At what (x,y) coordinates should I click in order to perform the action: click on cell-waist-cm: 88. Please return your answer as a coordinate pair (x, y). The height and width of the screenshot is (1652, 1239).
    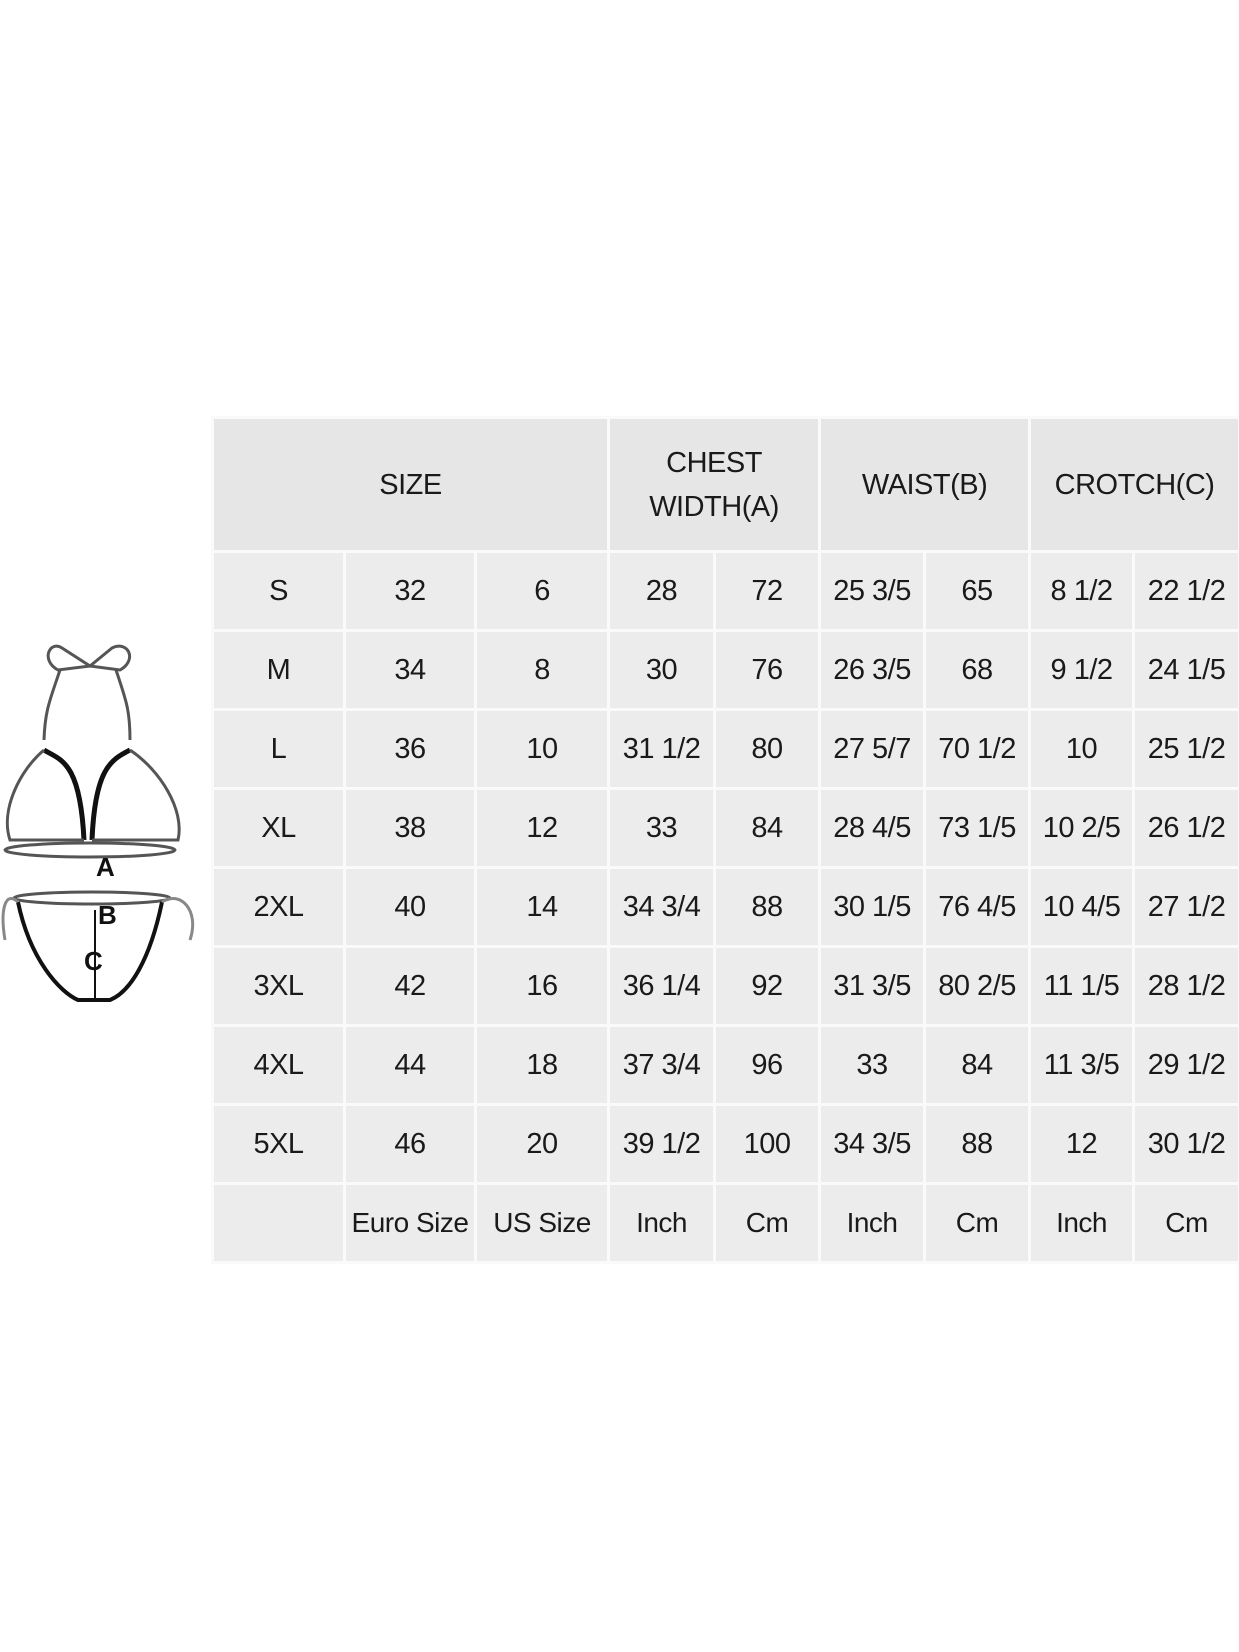
    Looking at the image, I should click on (977, 1144).